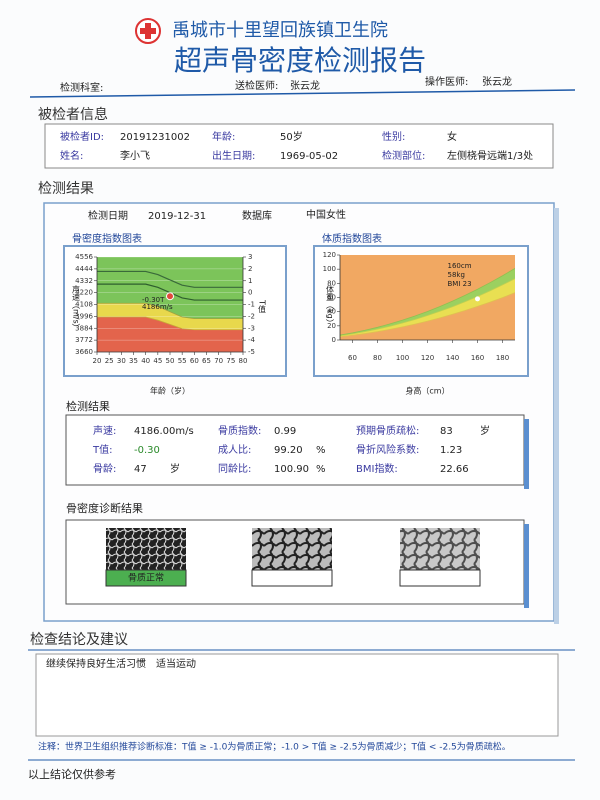 This screenshot has width=600, height=800. What do you see at coordinates (107, 238) in the screenshot?
I see `chart-title: 骨密度指数图表` at bounding box center [107, 238].